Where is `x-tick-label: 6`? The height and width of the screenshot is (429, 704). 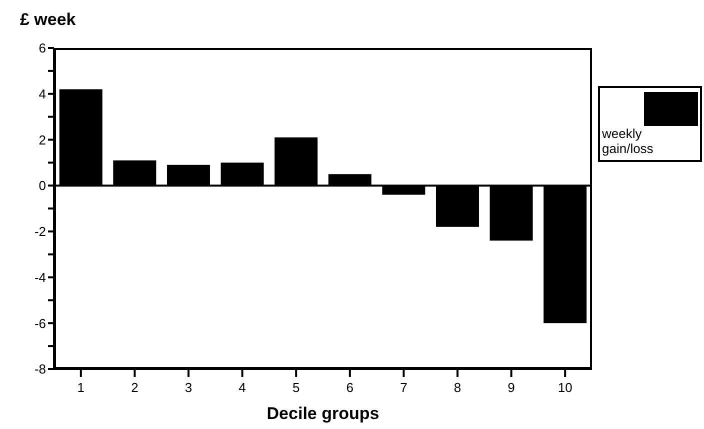 x-tick-label: 6 is located at coordinates (350, 388).